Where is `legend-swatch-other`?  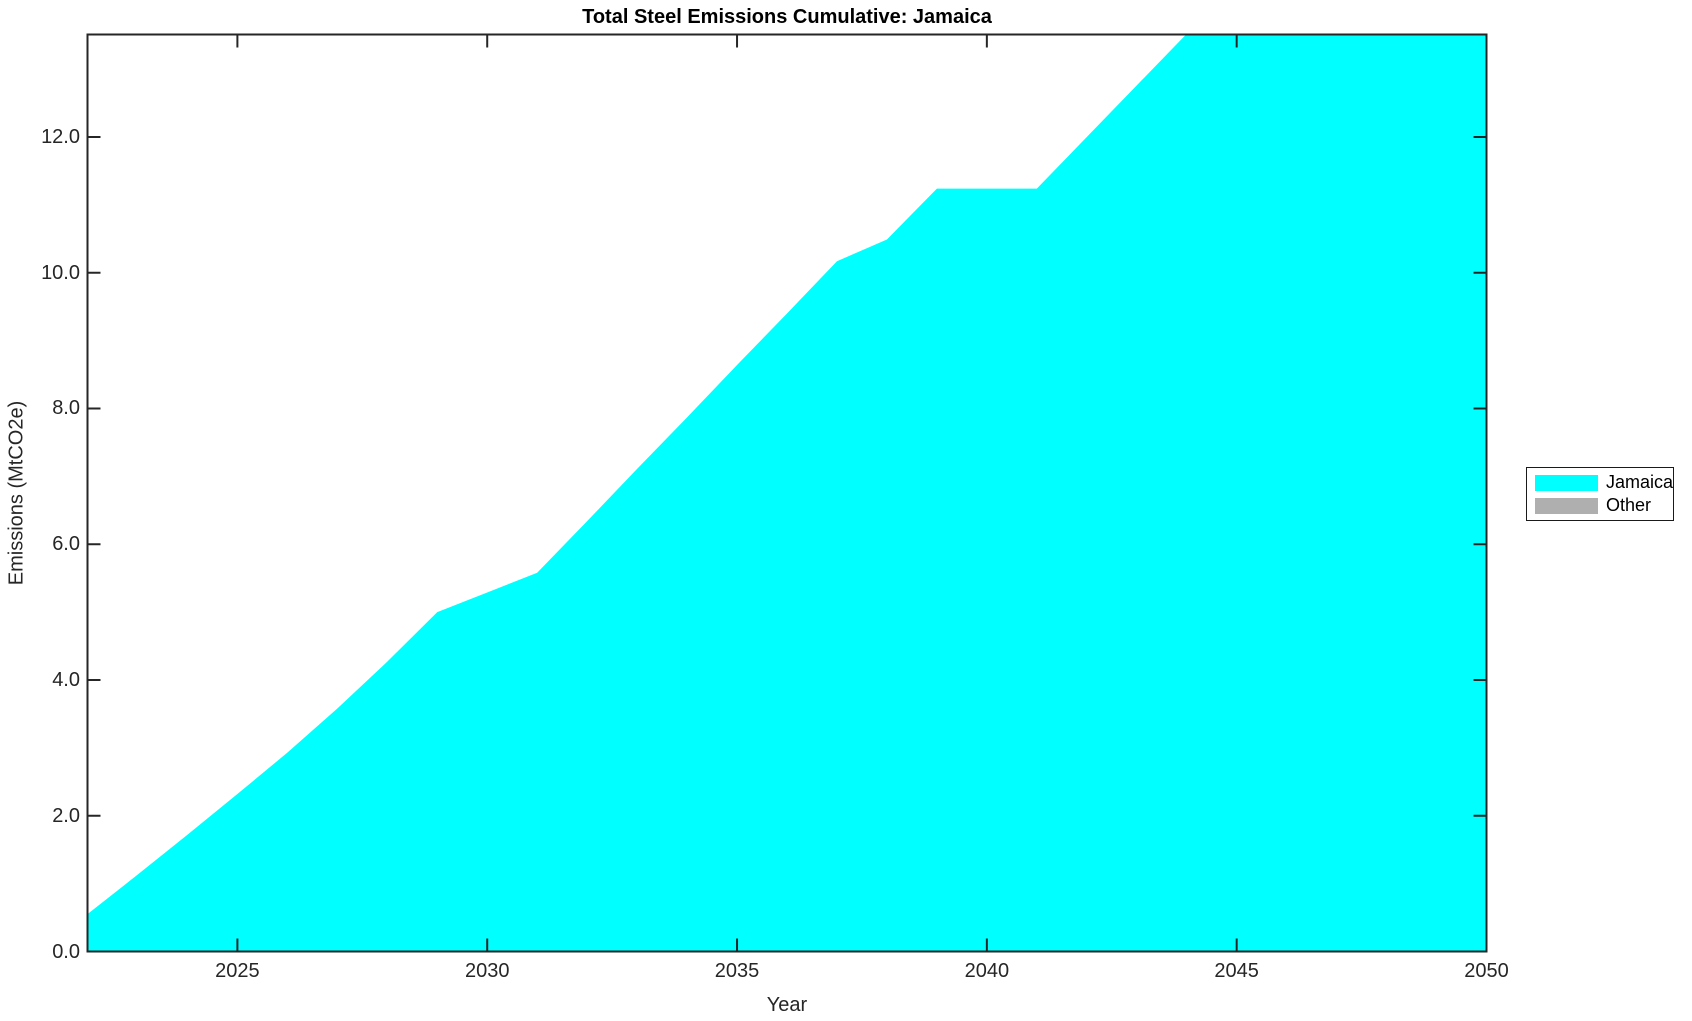 legend-swatch-other is located at coordinates (1566, 505).